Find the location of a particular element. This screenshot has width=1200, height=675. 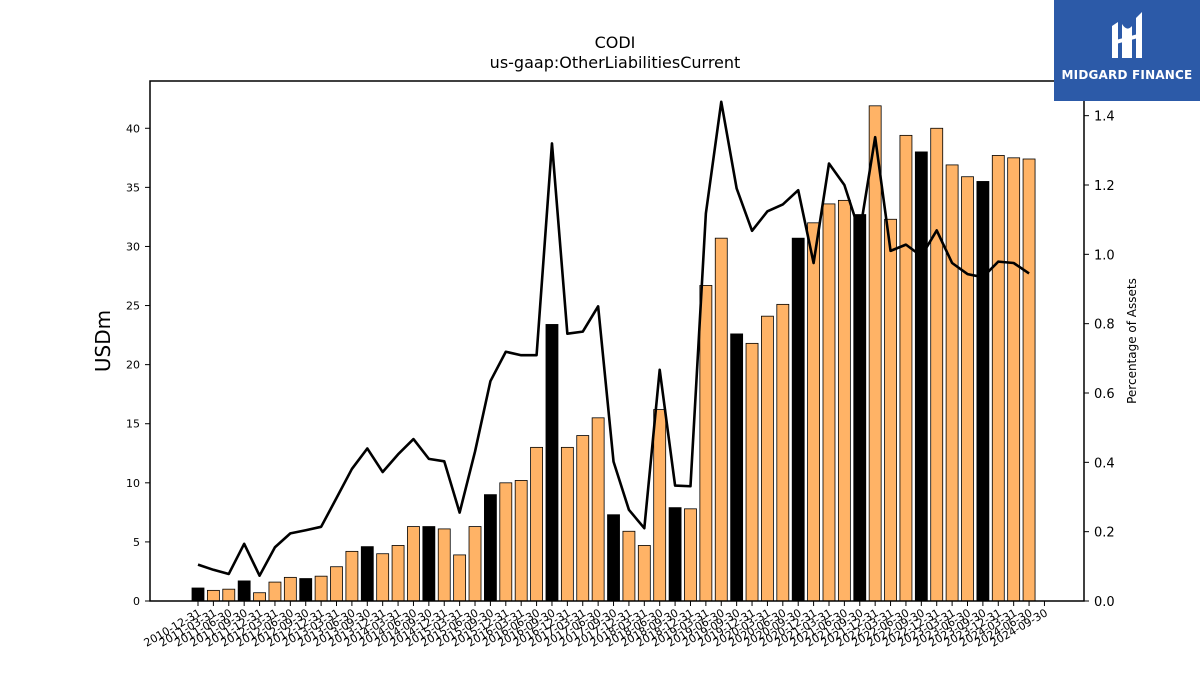

midgard-finance-logo: MIDGARD FINANCE is located at coordinates (1127, 50).